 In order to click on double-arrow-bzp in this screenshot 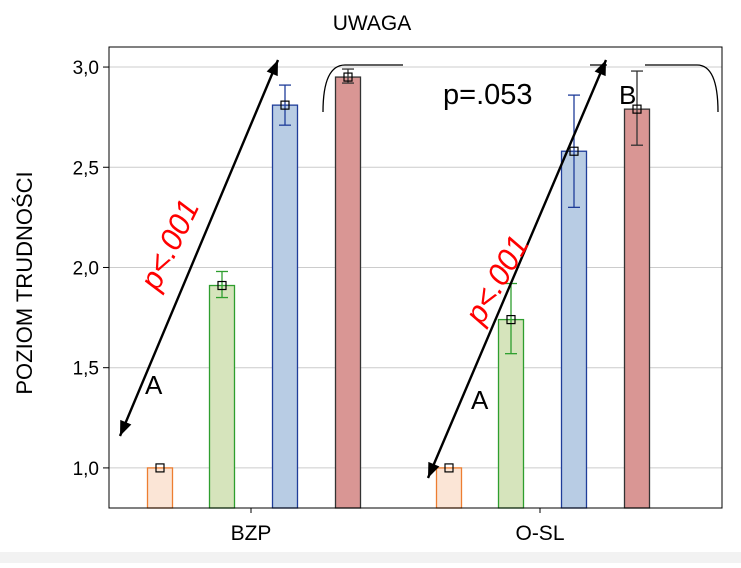, I will do `click(199, 248)`.